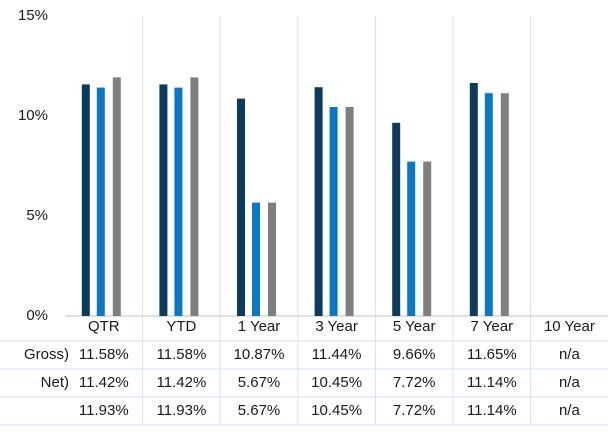  I want to click on x-tick-label: YTD, so click(181, 326).